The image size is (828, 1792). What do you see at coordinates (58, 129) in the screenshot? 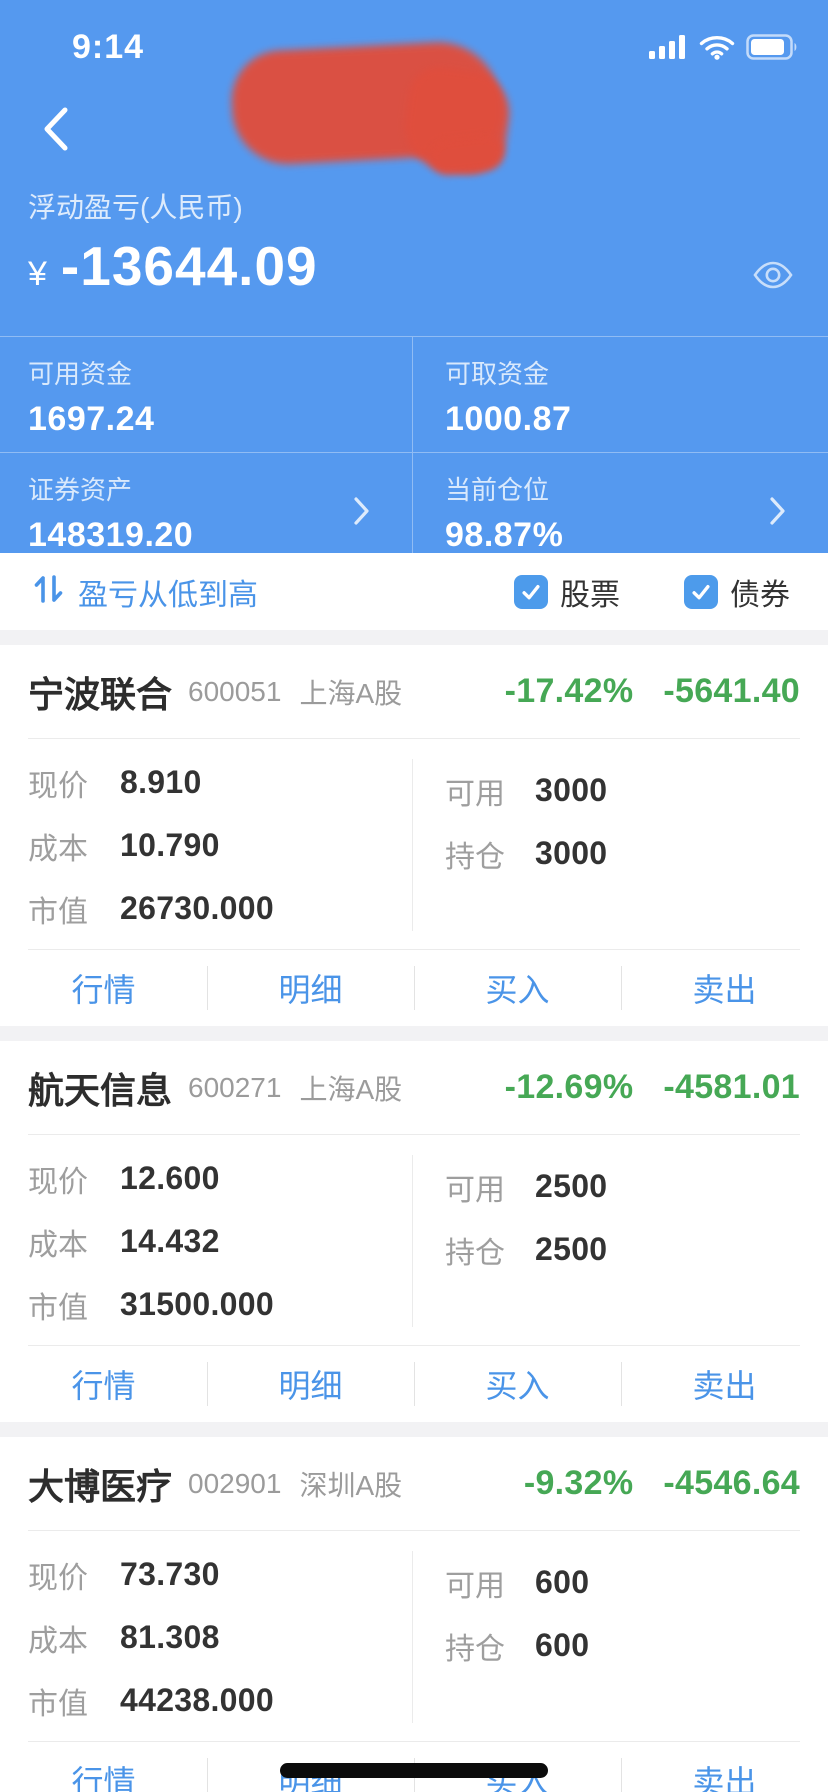
I see `back-button` at bounding box center [58, 129].